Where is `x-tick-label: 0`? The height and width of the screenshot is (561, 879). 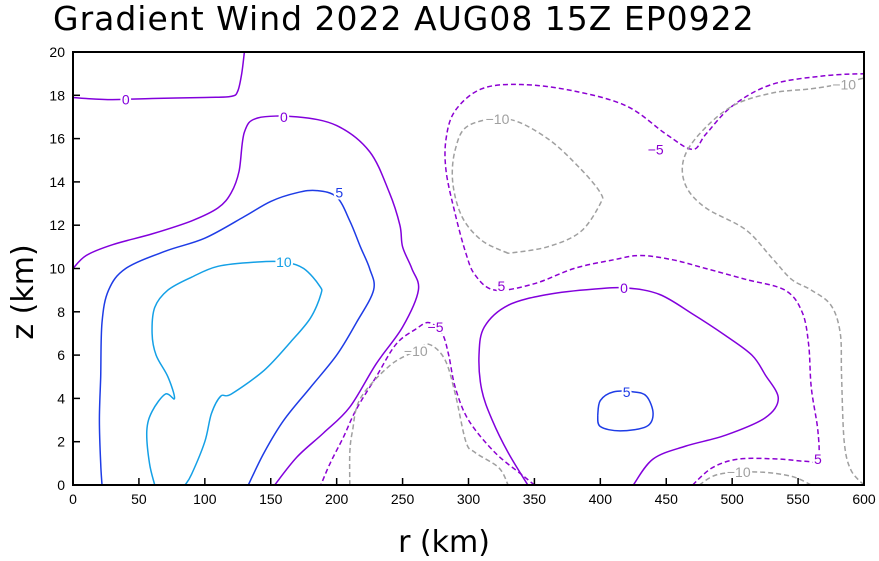
x-tick-label: 0 is located at coordinates (73, 499).